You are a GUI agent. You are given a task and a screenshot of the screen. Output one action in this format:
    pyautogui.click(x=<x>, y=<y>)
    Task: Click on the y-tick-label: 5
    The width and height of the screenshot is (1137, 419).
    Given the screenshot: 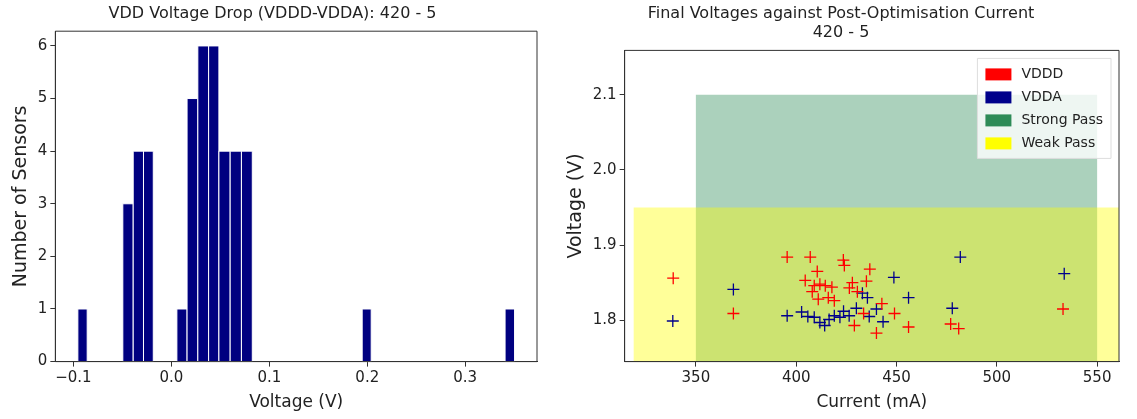 What is the action you would take?
    pyautogui.click(x=42, y=97)
    